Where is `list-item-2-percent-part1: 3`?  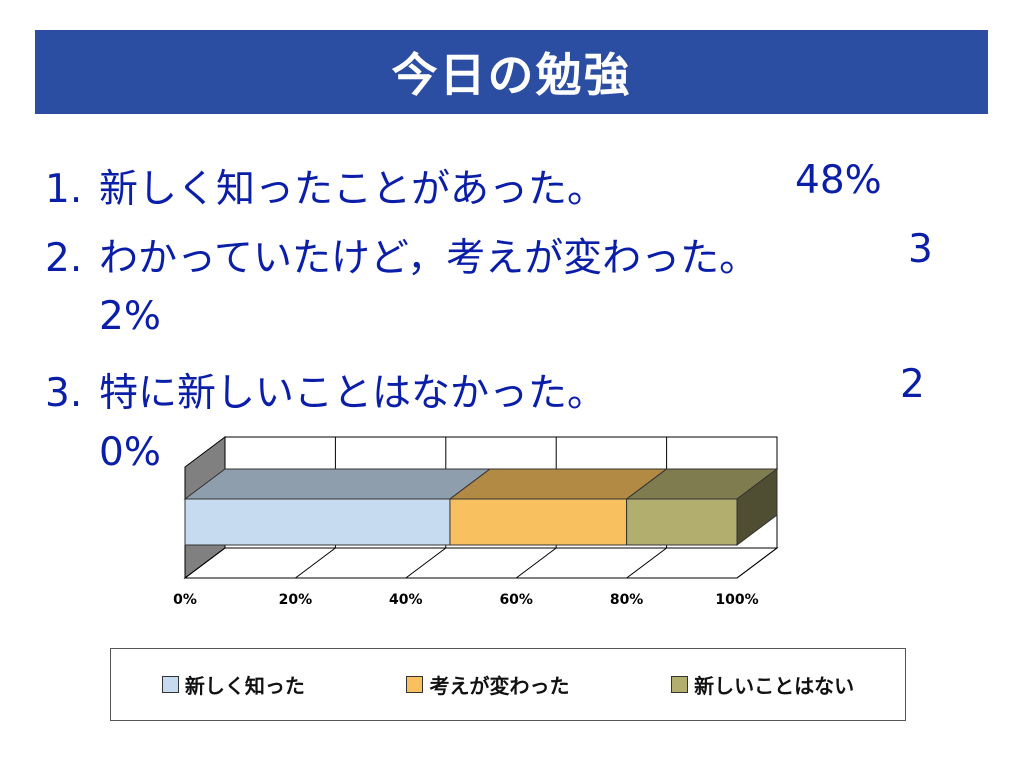 list-item-2-percent-part1: 3 is located at coordinates (920, 249).